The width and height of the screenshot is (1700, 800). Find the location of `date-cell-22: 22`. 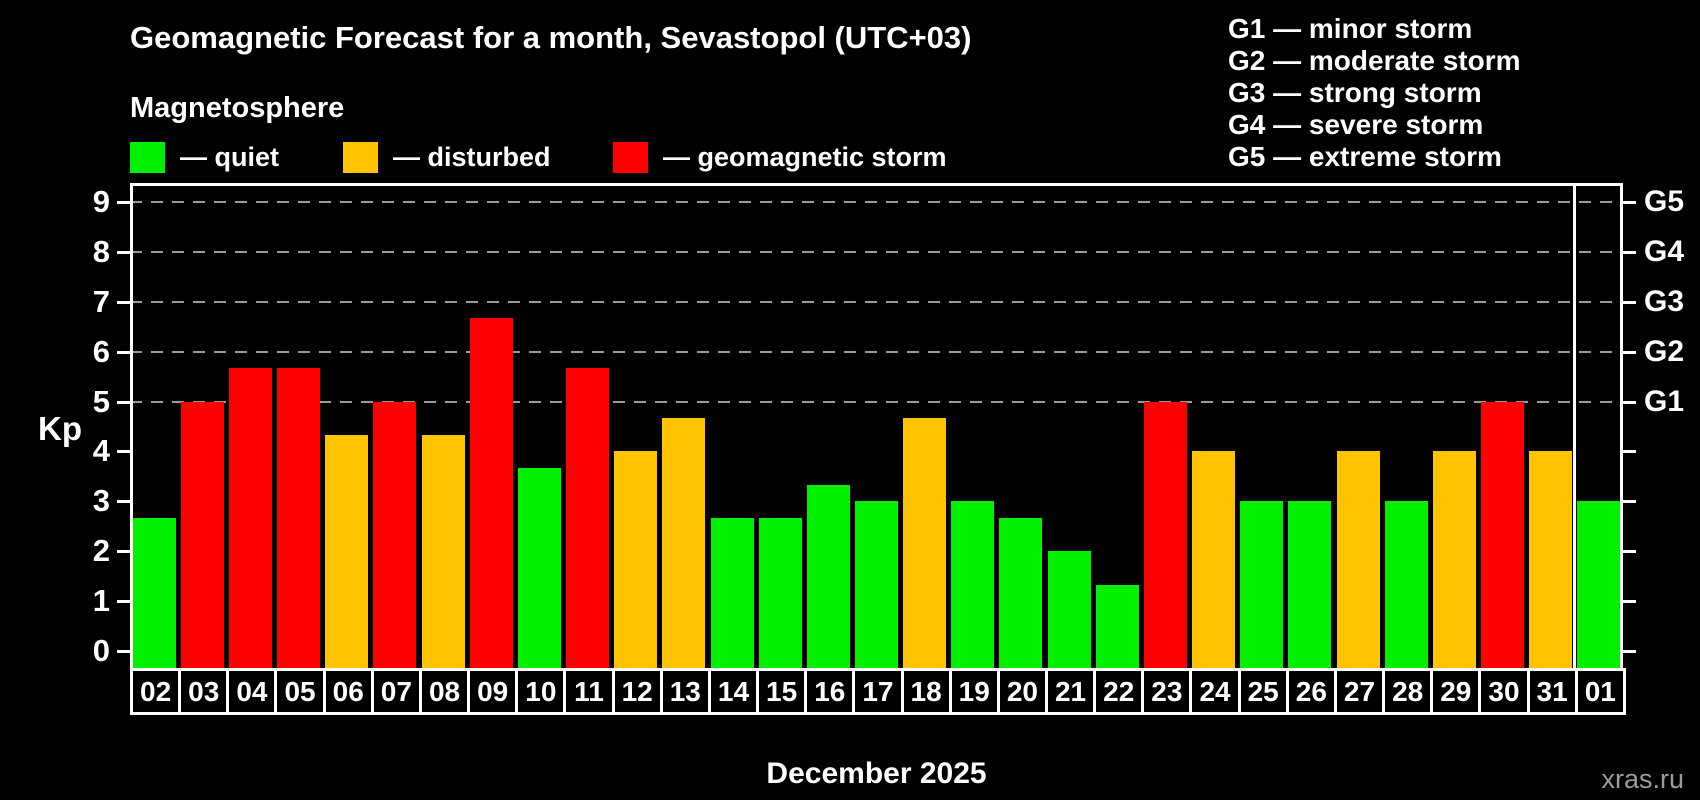

date-cell-22: 22 is located at coordinates (1119, 691).